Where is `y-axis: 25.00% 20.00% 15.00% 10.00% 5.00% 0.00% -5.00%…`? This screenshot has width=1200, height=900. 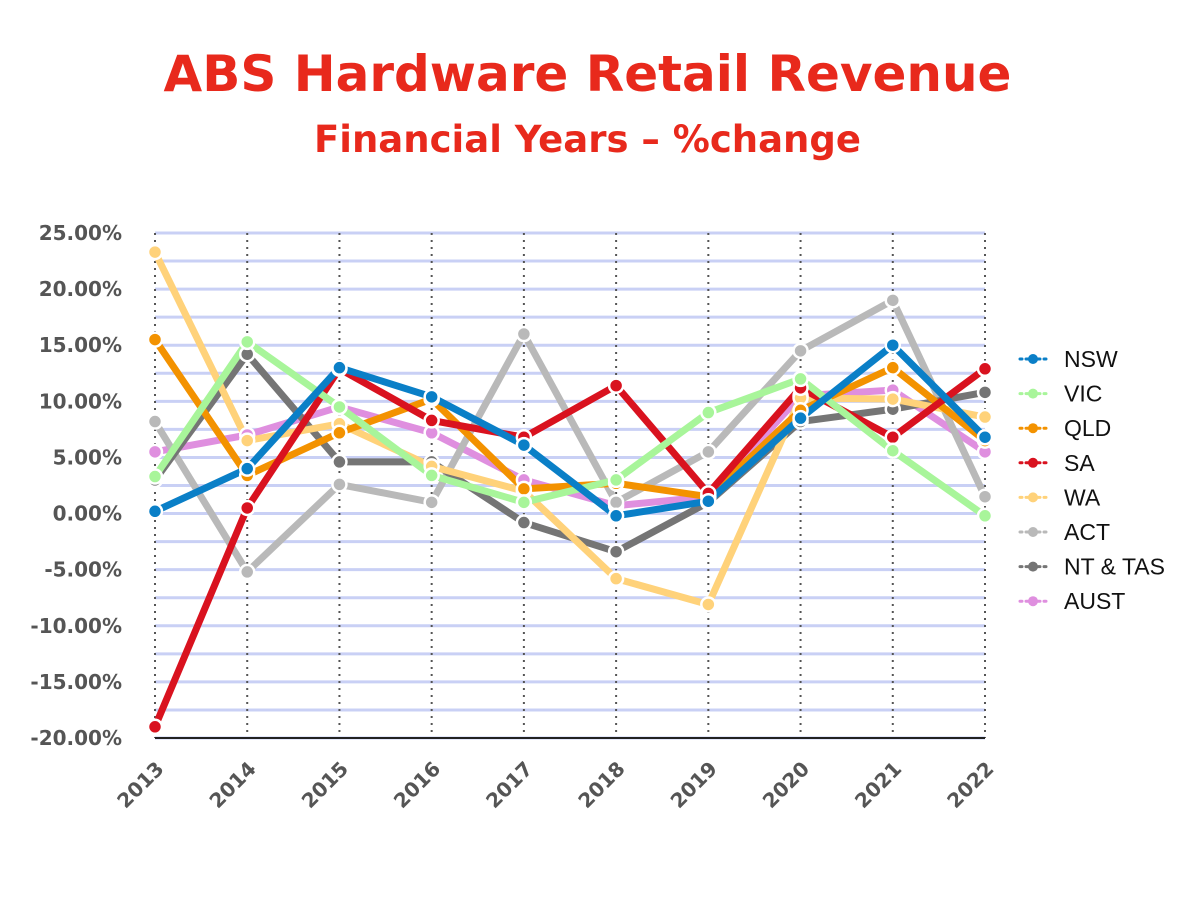
y-axis: 25.00% 20.00% 15.00% 10.00% 5.00% 0.00% -5.00%… is located at coordinates (76, 485).